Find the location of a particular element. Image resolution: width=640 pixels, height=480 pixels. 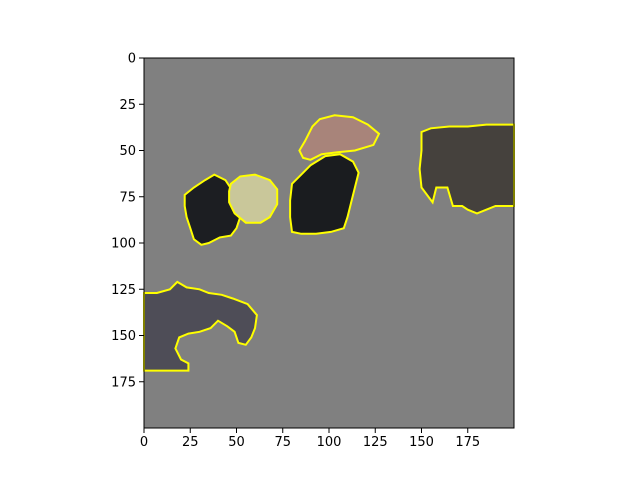

x-tick-label: 125 is located at coordinates (375, 442).